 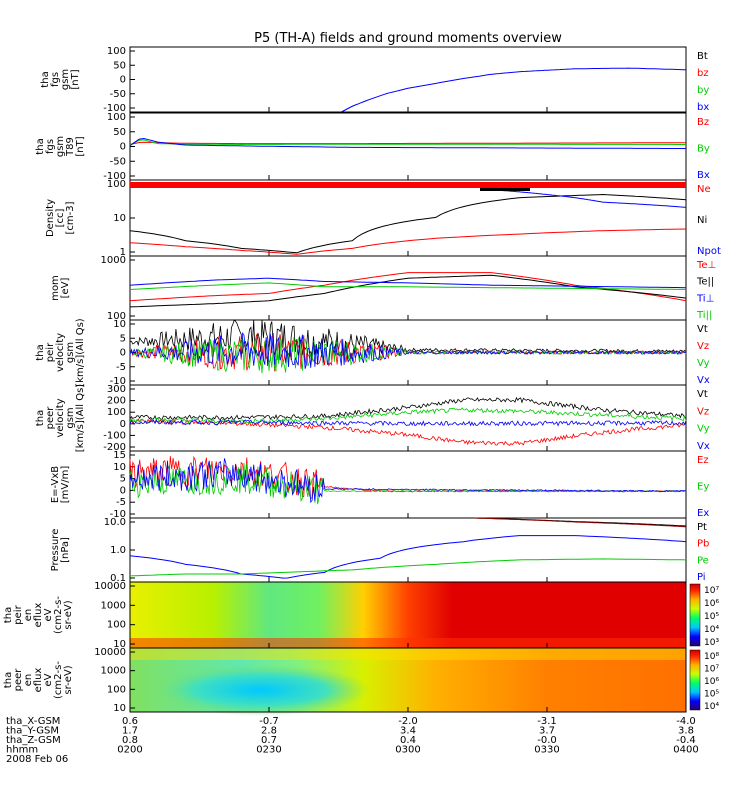 I want to click on y-tick-label: 10, so click(x=119, y=218).